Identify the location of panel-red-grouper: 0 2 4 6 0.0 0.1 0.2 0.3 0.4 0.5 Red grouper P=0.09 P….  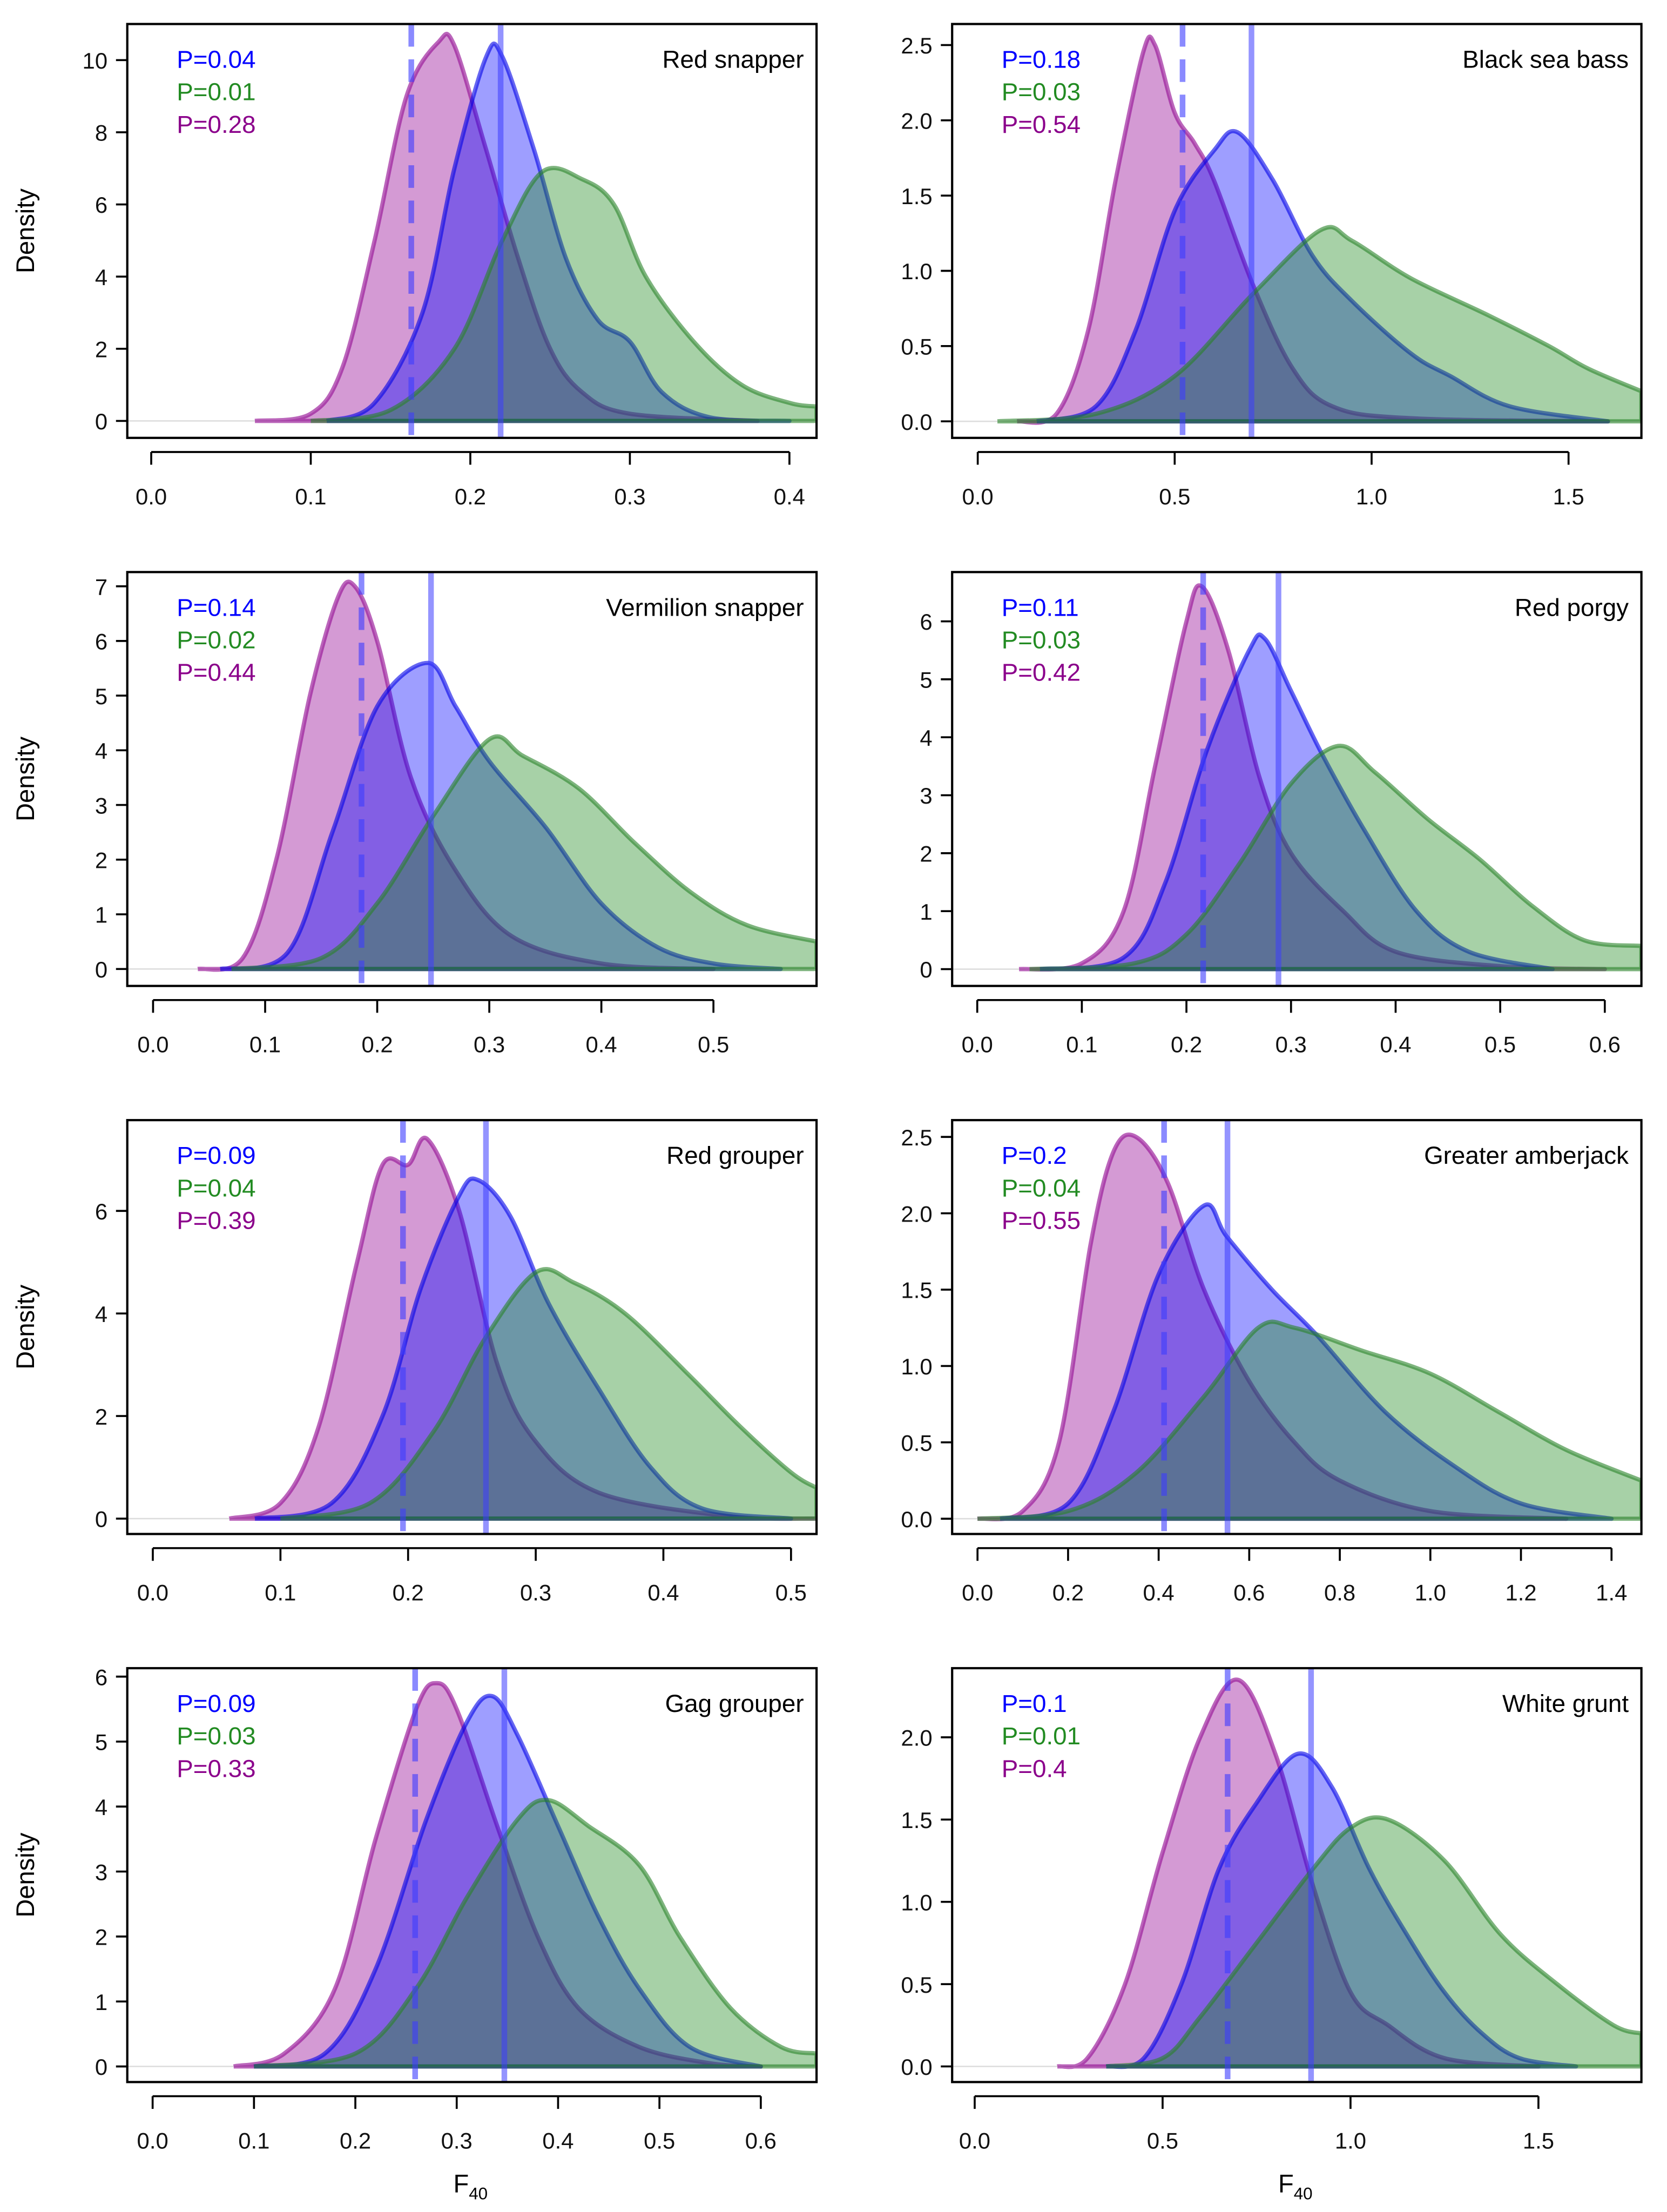
(415, 1362).